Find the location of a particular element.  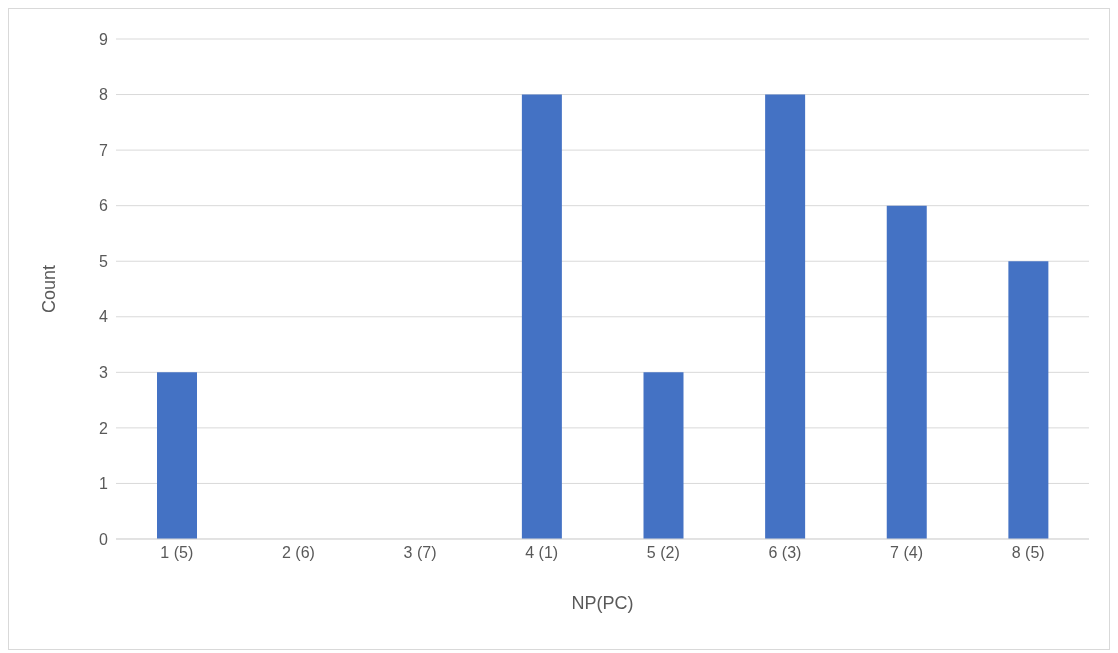

y-tick-label: 4 is located at coordinates (104, 317).